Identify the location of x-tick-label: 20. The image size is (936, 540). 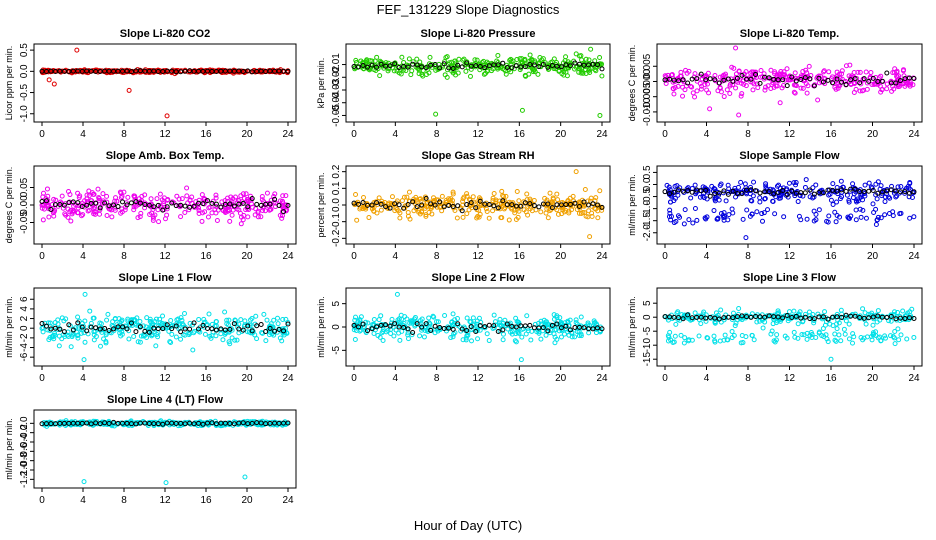
(561, 134).